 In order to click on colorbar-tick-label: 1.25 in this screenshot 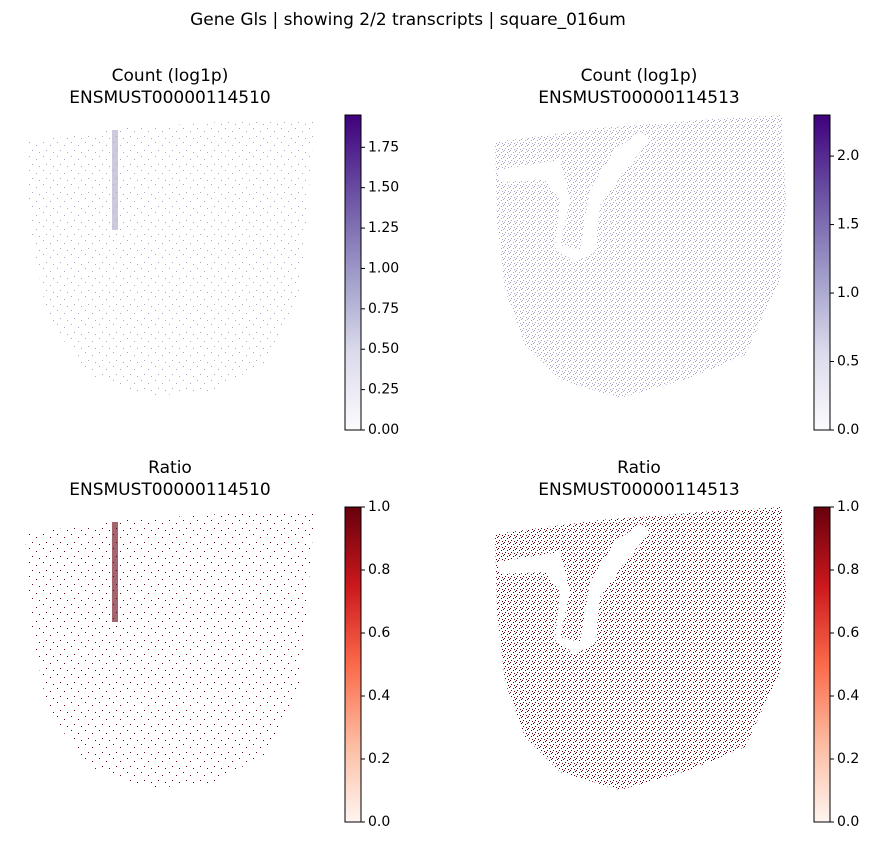, I will do `click(383, 228)`.